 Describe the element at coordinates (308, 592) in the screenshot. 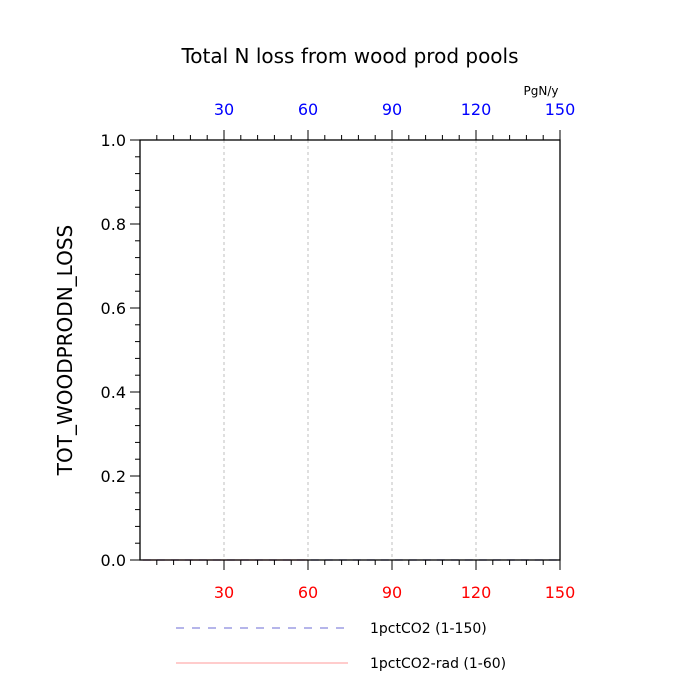

I see `x-tick-label-bottom: 60` at that location.